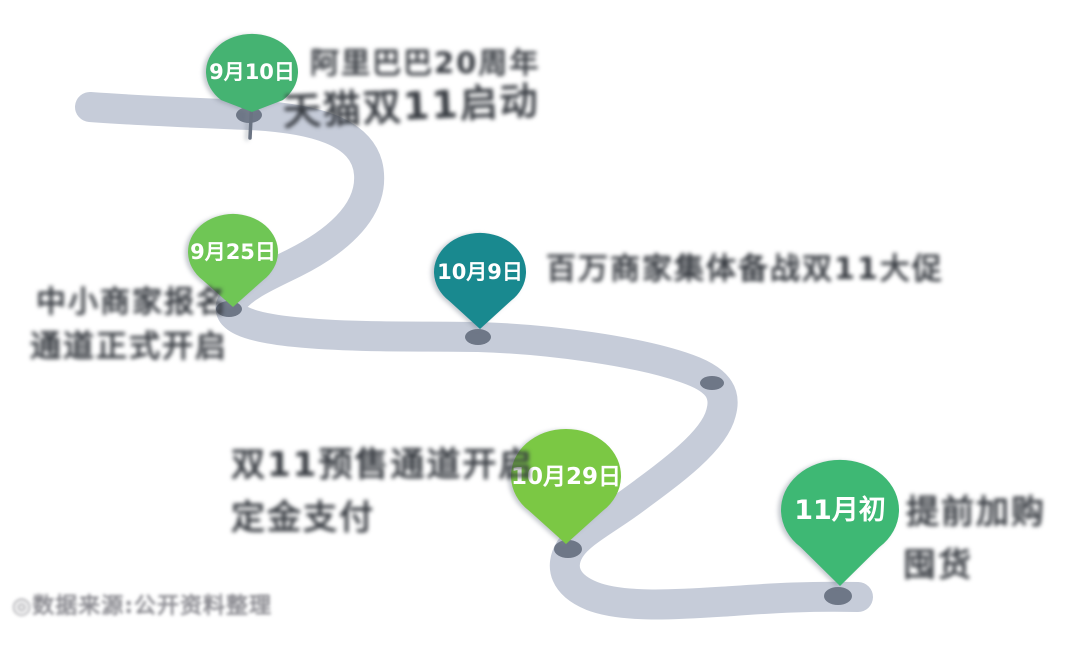 Image resolution: width=1080 pixels, height=654 pixels. What do you see at coordinates (233, 252) in the screenshot?
I see `pin-date-label: 9月25日` at bounding box center [233, 252].